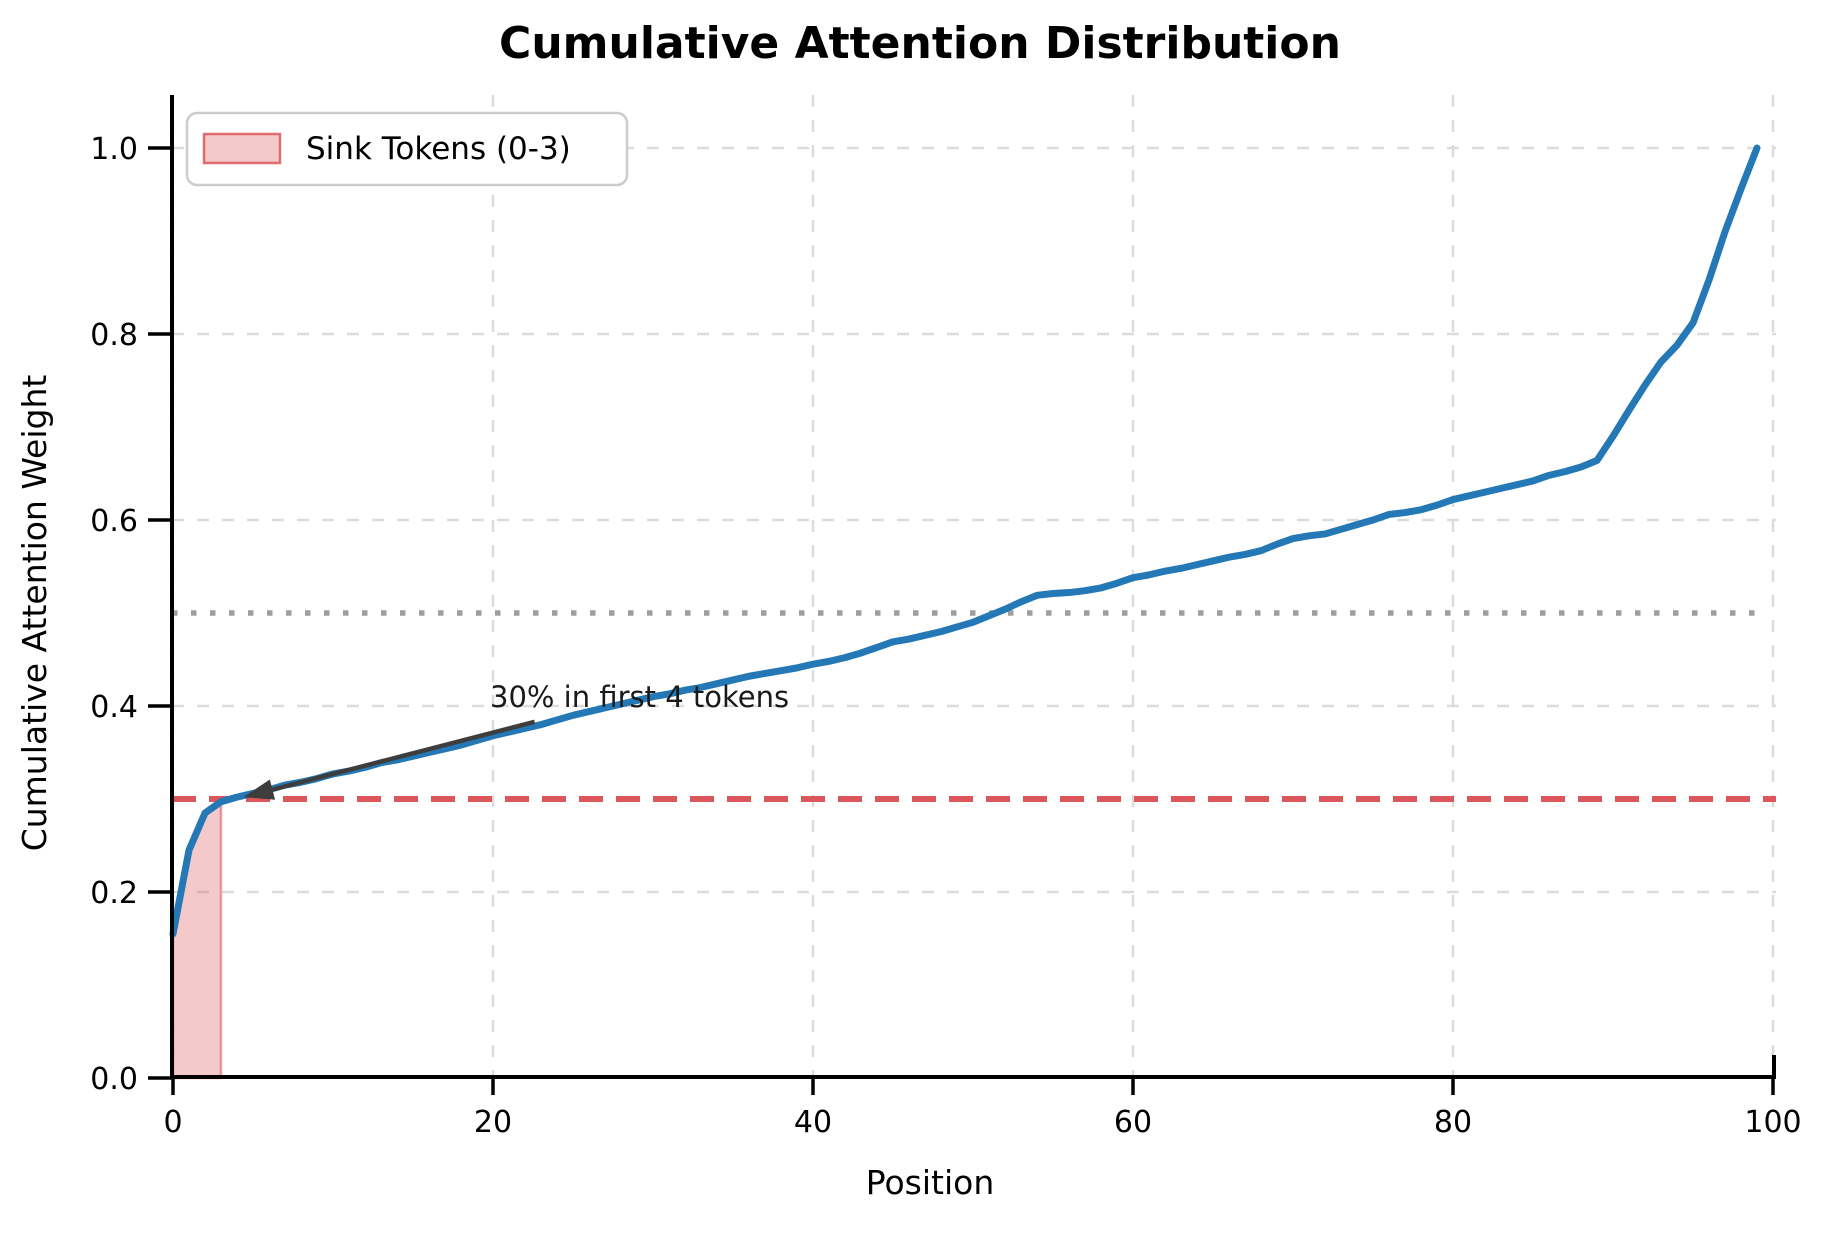 The image size is (1834, 1234). I want to click on legend-box, so click(407, 149).